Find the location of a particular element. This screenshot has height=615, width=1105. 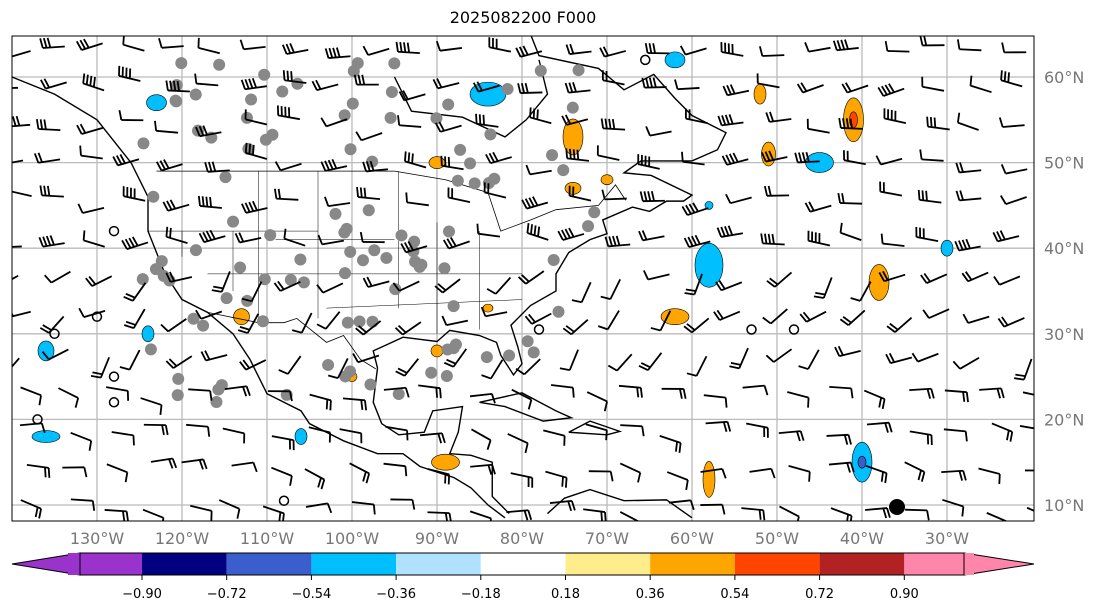

contour-blob is located at coordinates (947, 248).